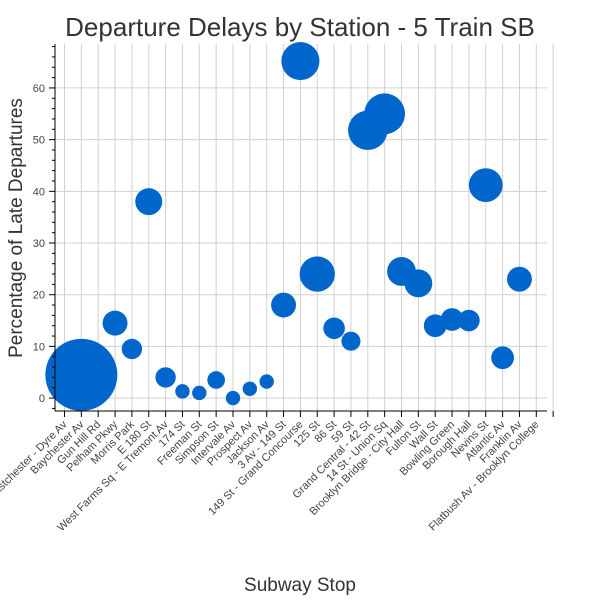 This screenshot has width=600, height=600. I want to click on y-axis-label: Percentage of Late Departures, so click(16, 228).